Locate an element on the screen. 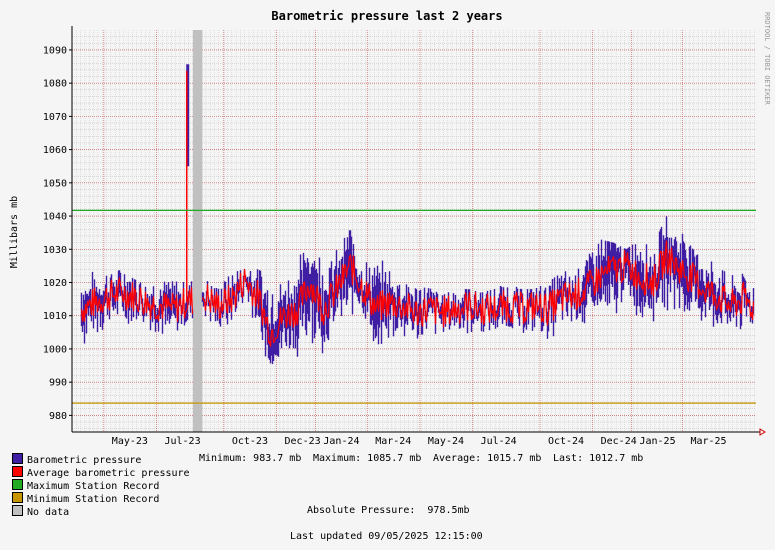 This screenshot has width=775, height=550. no-data-band is located at coordinates (197, 231).